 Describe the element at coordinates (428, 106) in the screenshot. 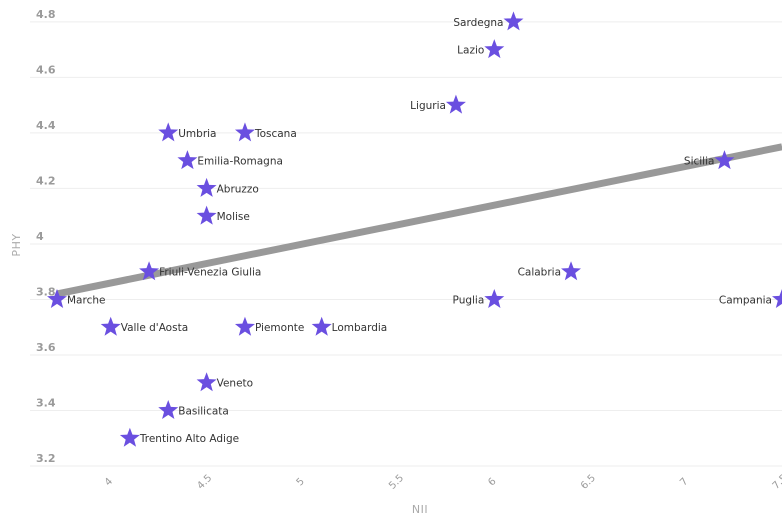

I see `point-label: Liguria` at that location.